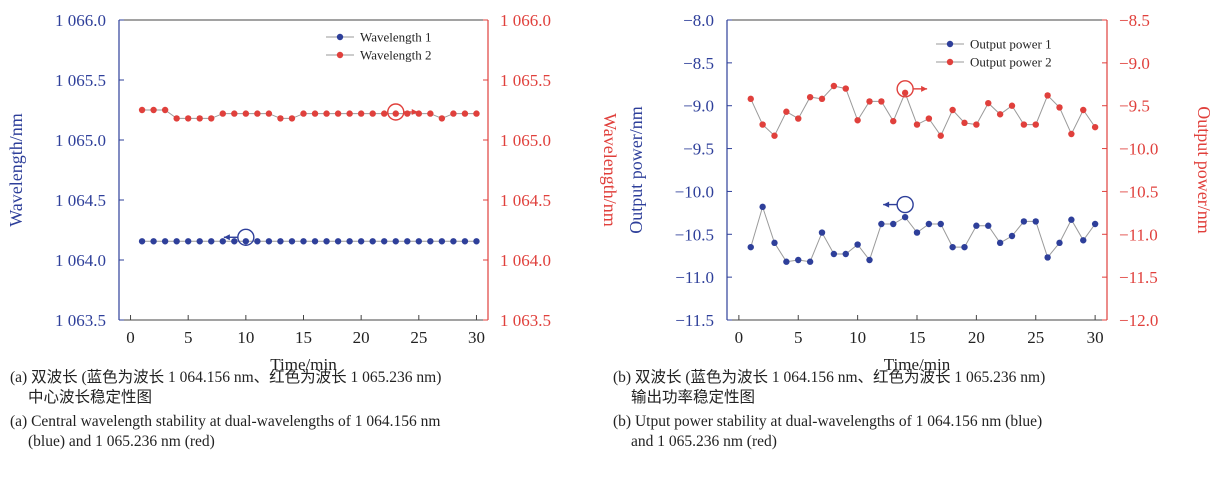 The image size is (1212, 499). I want to click on chart-a-ytick-left-label: 1 063.5, so click(80, 320).